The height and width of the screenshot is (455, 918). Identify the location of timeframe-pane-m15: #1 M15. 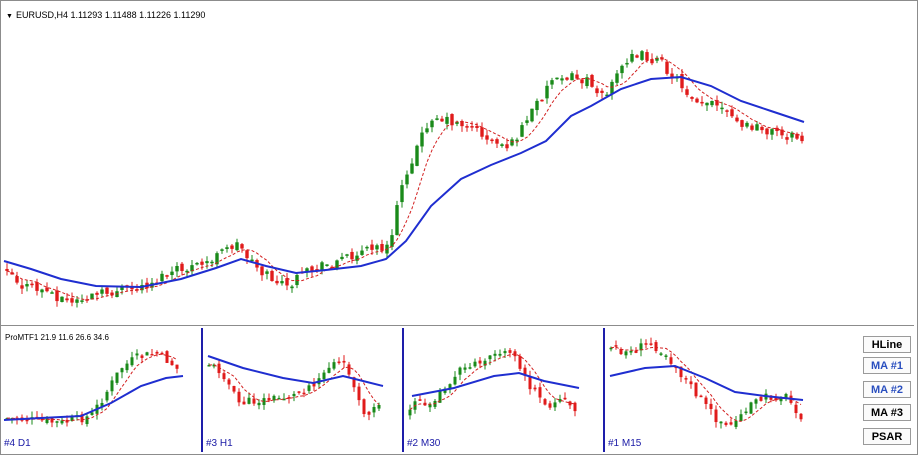
(708, 390).